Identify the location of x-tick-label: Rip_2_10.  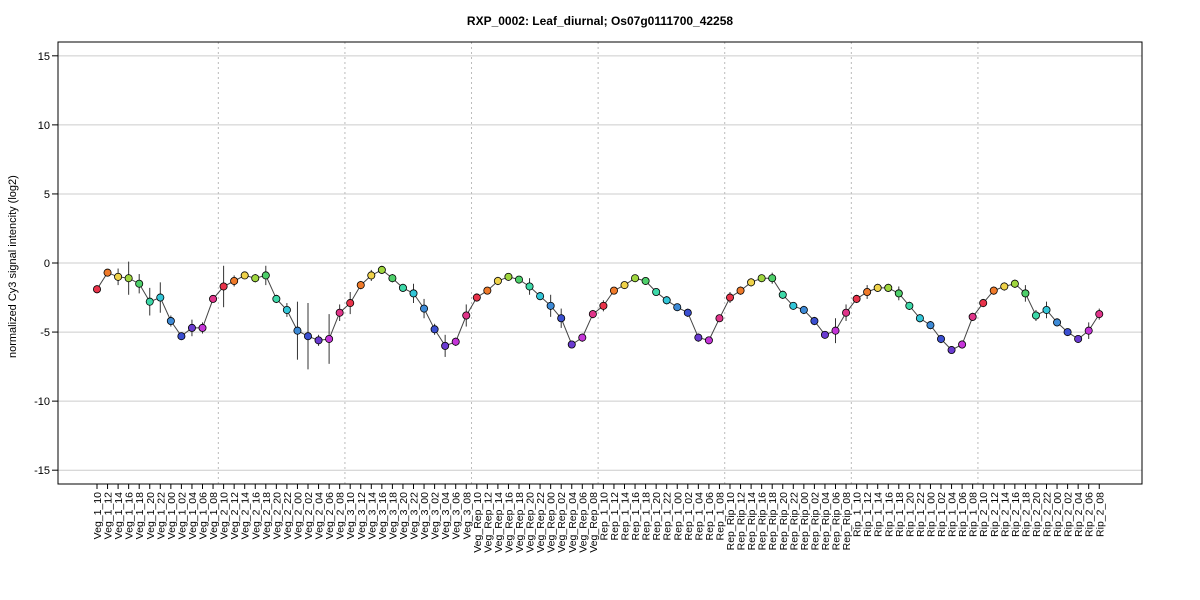
(984, 514).